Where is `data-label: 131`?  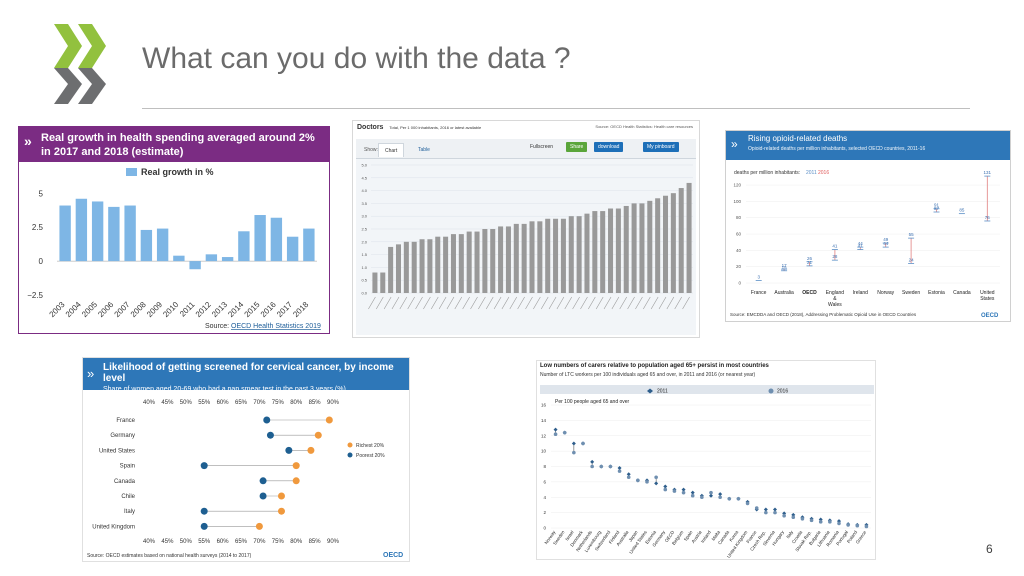
data-label: 131 is located at coordinates (988, 172).